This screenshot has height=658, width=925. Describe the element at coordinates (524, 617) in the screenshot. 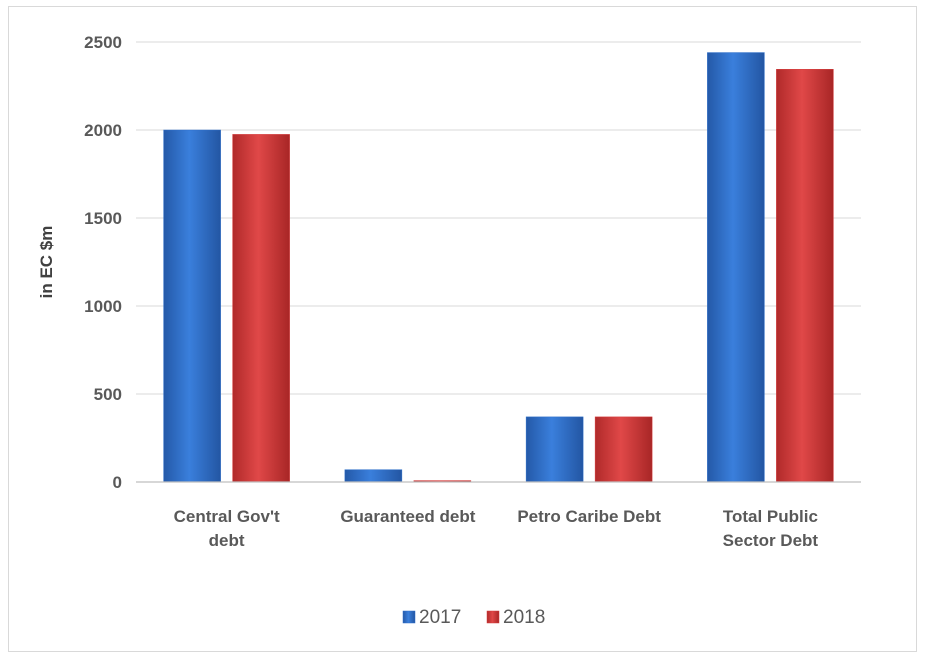

I see `legend-label-2018: 2018` at that location.